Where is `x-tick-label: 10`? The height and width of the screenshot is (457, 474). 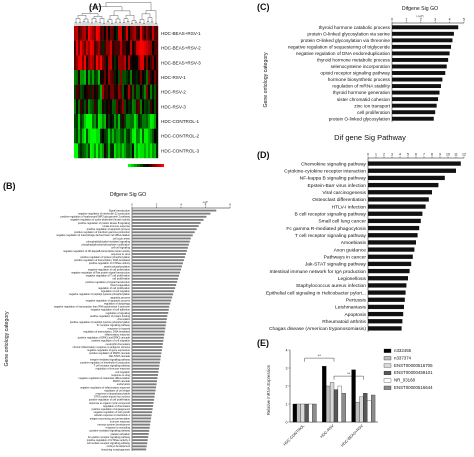 x-tick-label: 10 is located at coordinates (448, 155).